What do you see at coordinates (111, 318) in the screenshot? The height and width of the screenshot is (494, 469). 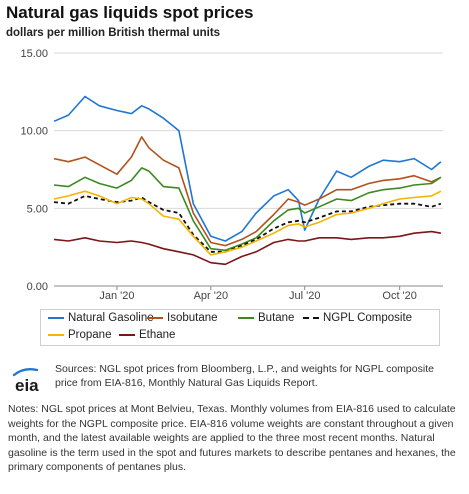 I see `legend-label: Natural Gasoline` at bounding box center [111, 318].